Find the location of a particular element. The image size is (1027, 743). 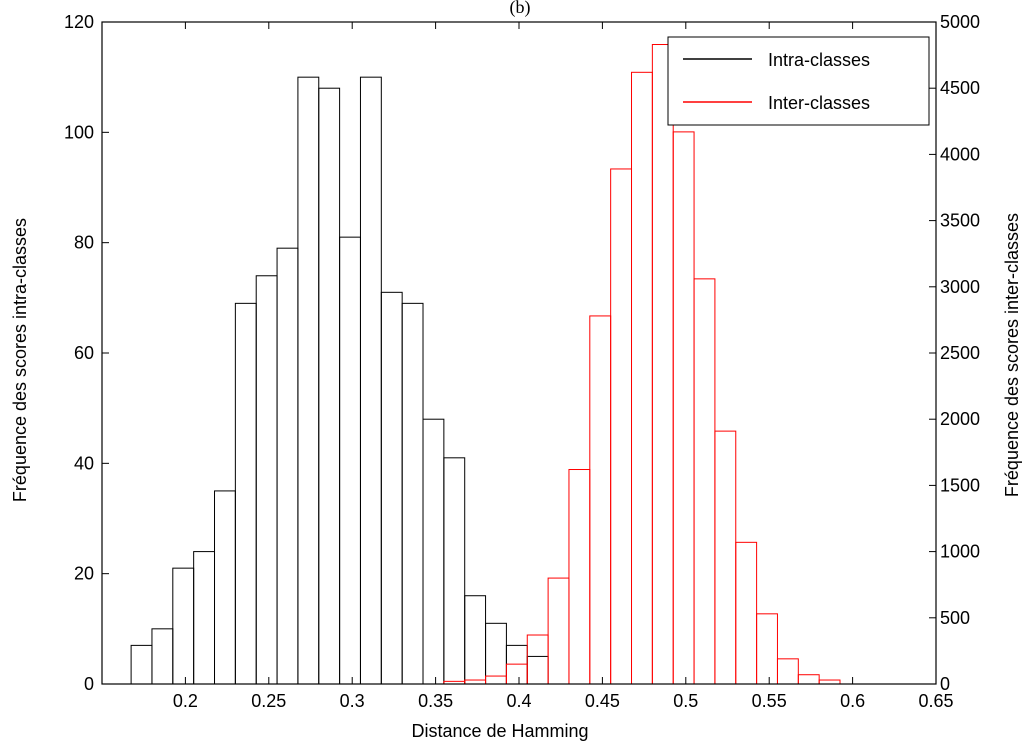

y-right-tick-label-4: 2000 is located at coordinates (960, 419).